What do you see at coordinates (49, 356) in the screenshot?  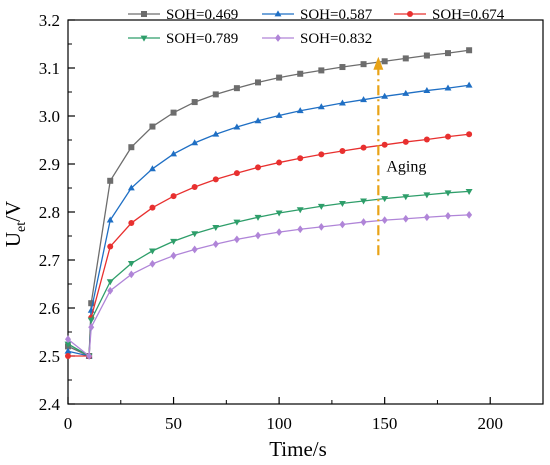 I see `y-tick-label: 2.5` at bounding box center [49, 356].